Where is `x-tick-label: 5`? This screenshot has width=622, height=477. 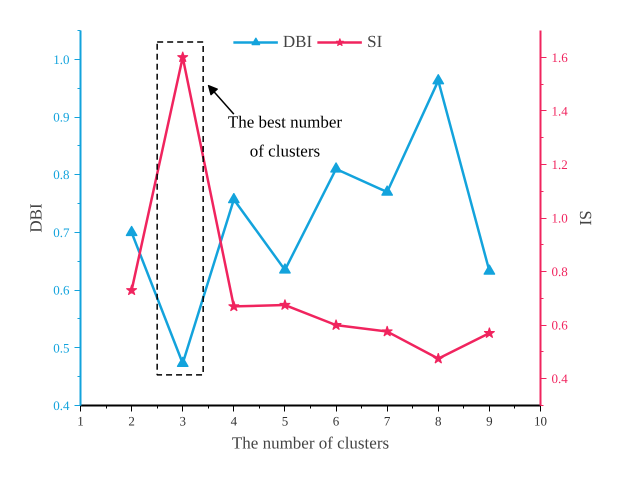 x-tick-label: 5 is located at coordinates (285, 421).